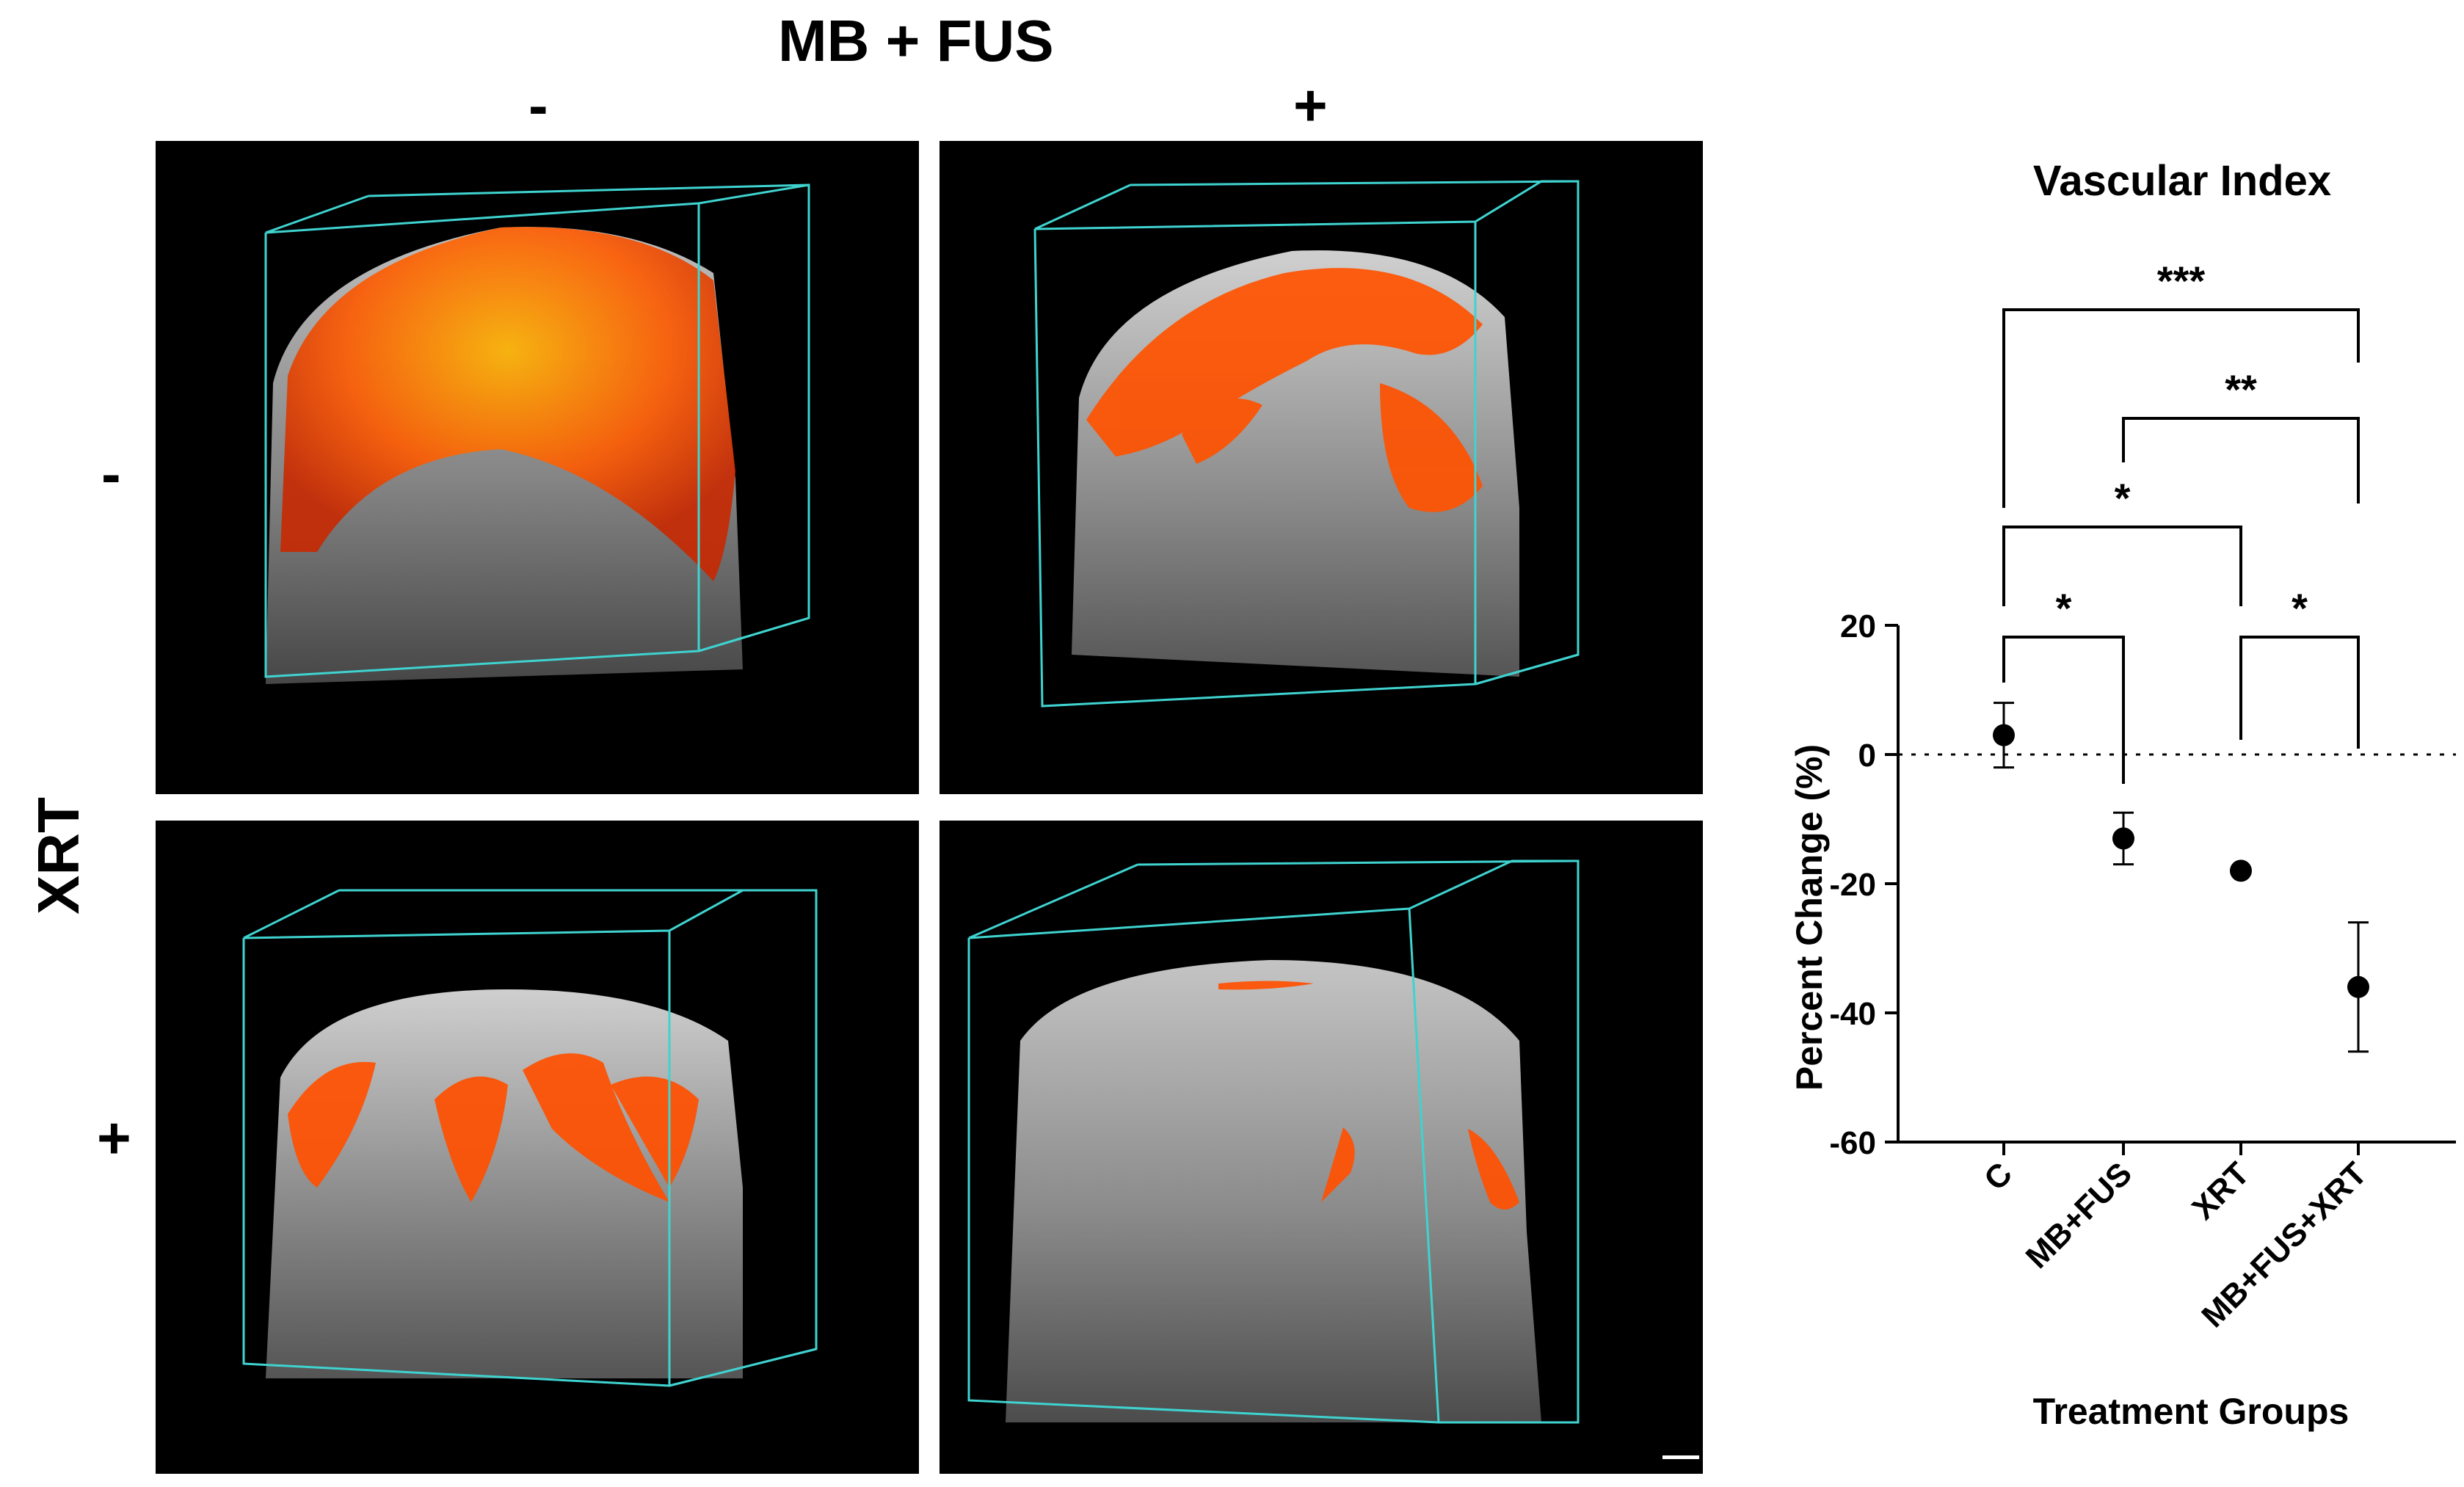  I want to click on y-tick-label: -60, so click(1852, 1143).